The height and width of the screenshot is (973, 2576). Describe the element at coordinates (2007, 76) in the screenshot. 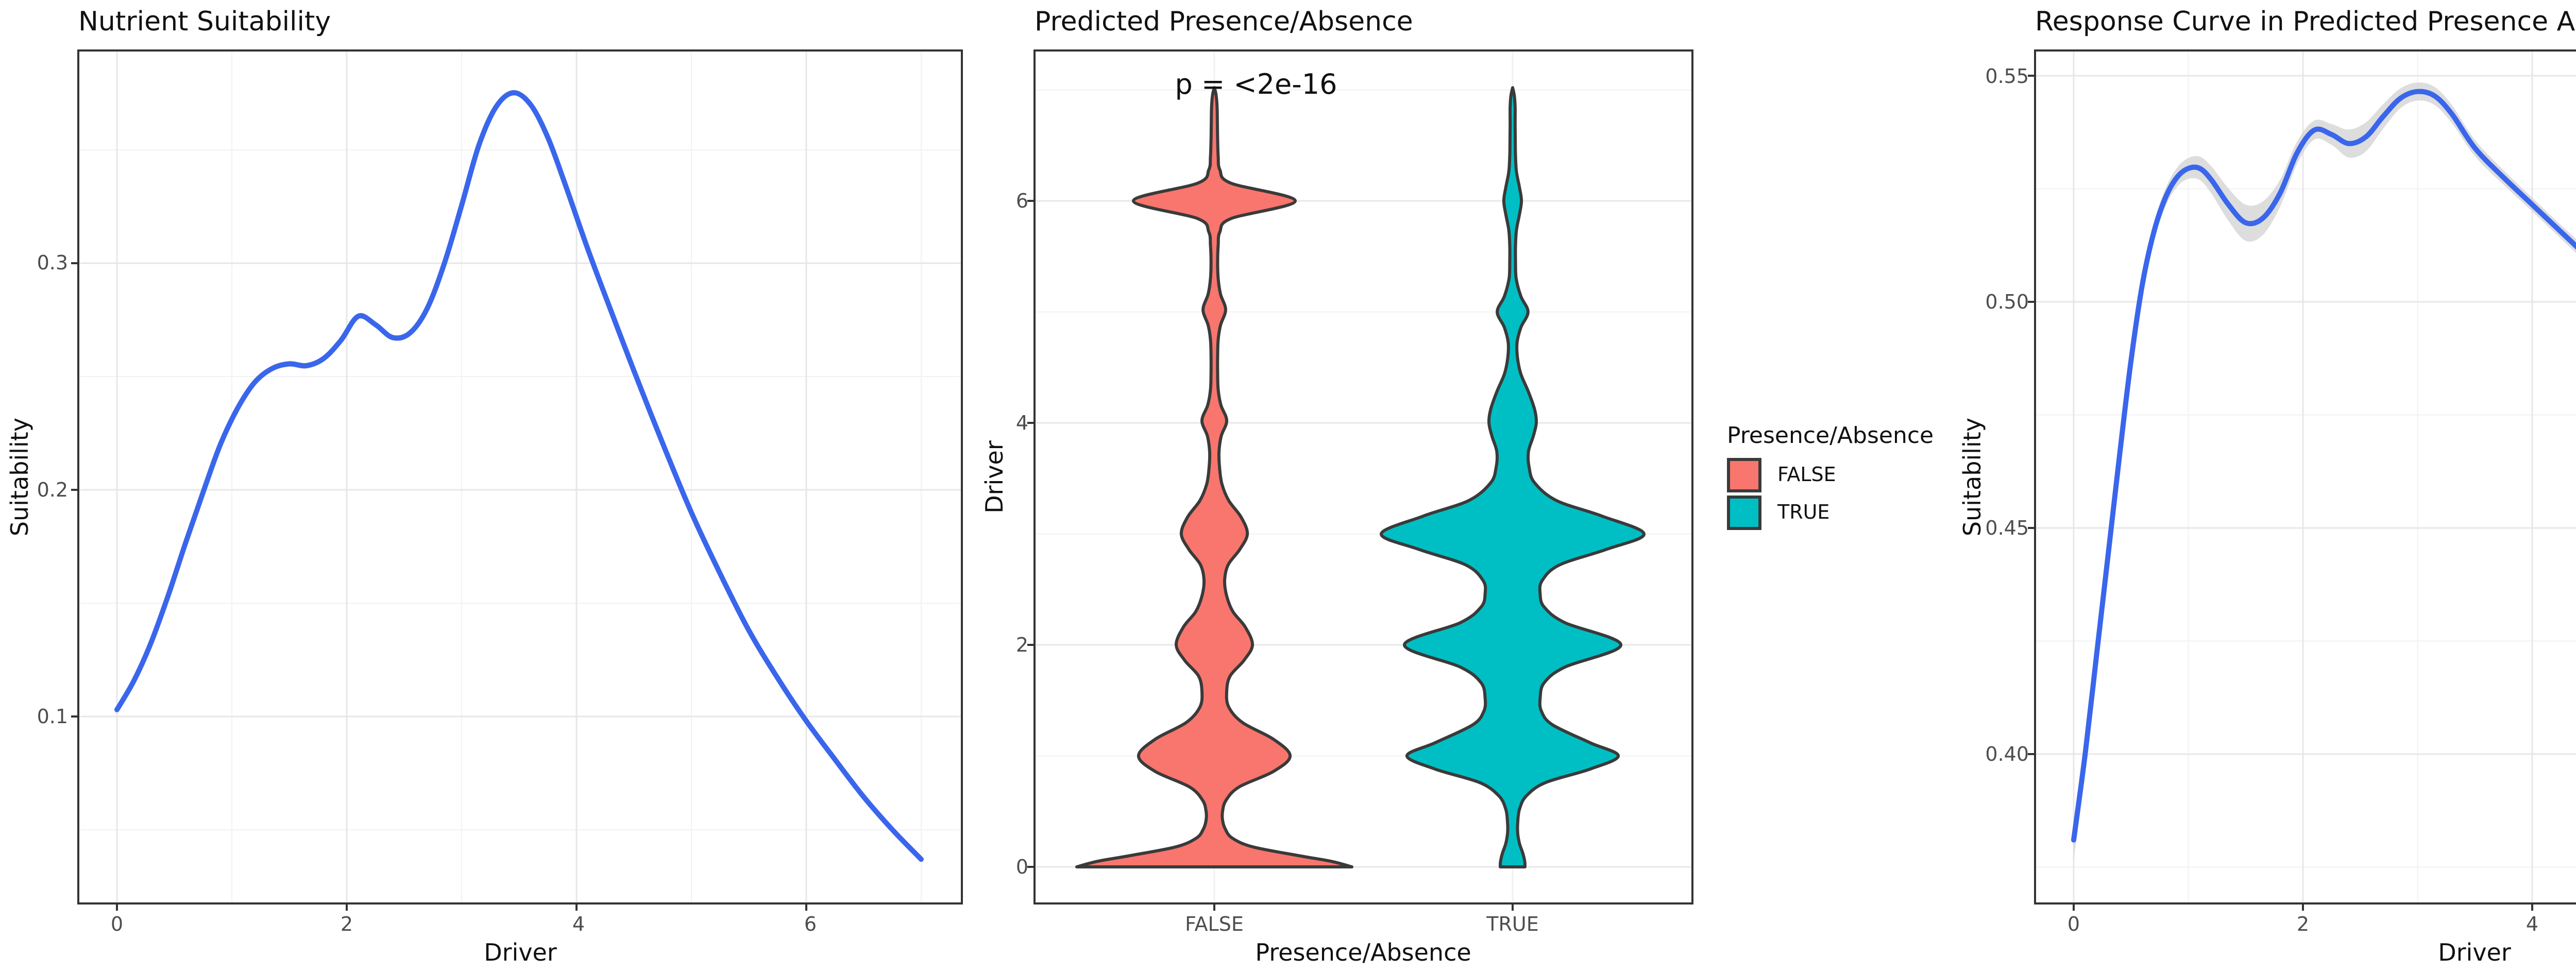

I see `right-ytick-0.55: 0.55` at that location.